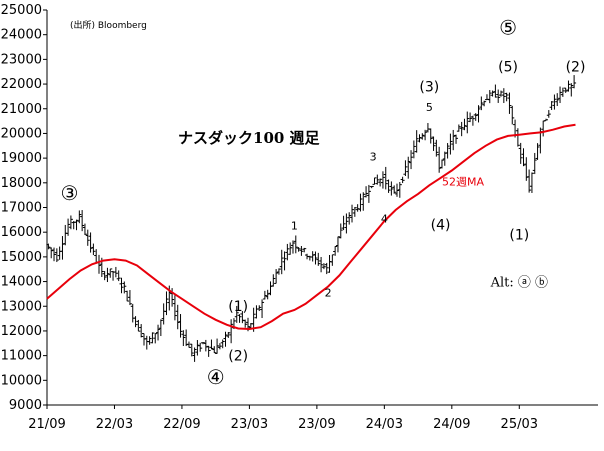  Describe the element at coordinates (21, 232) in the screenshot. I see `y-tick-label: 16000` at that location.